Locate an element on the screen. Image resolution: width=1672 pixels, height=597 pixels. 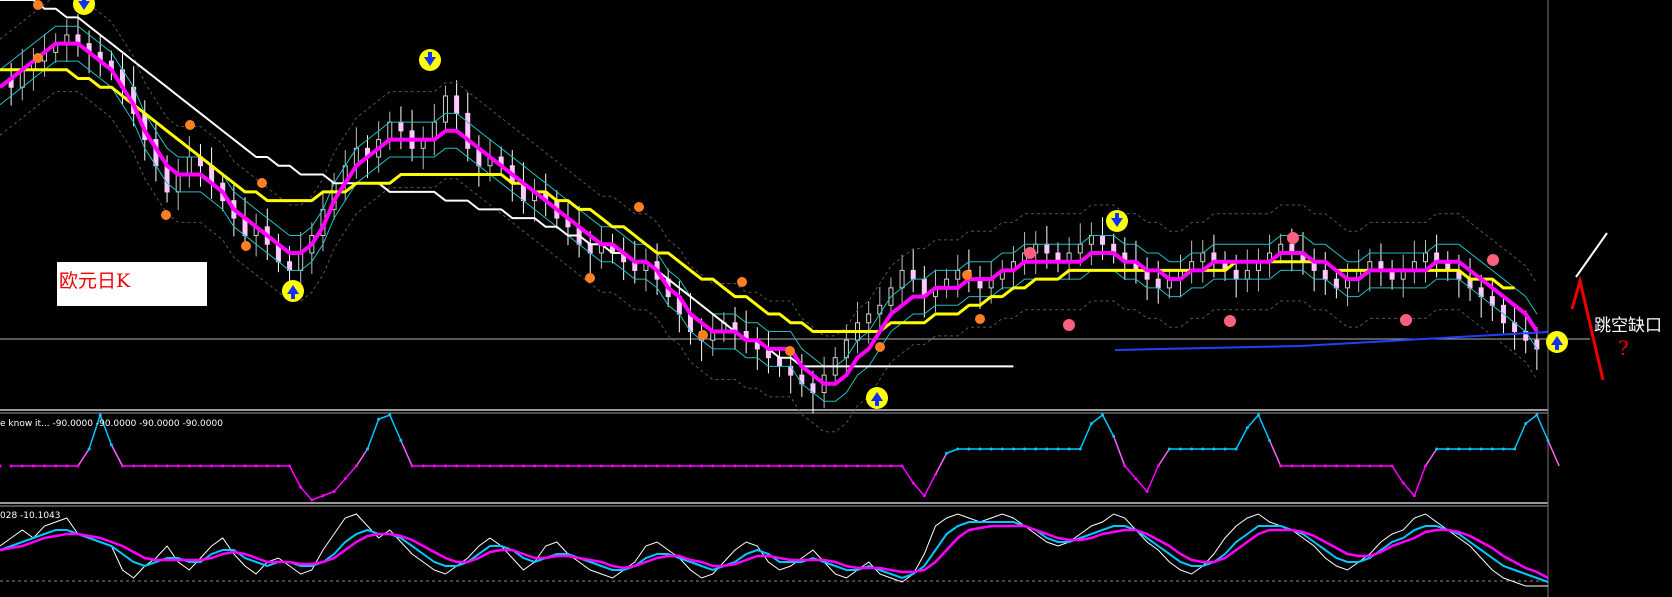
arrow-up-marker-glyph is located at coordinates (877, 399).